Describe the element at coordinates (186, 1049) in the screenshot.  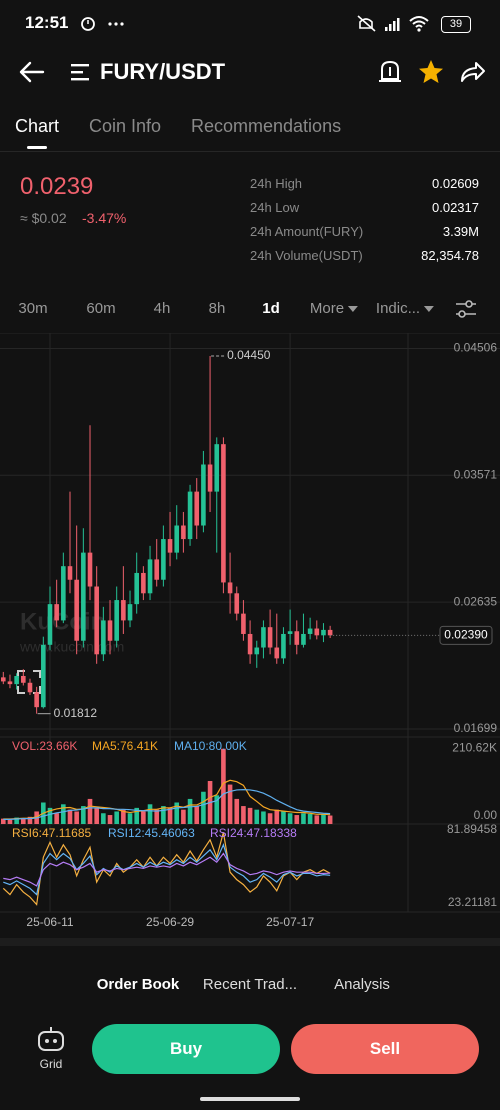
I see `buy-button: Buy` at that location.